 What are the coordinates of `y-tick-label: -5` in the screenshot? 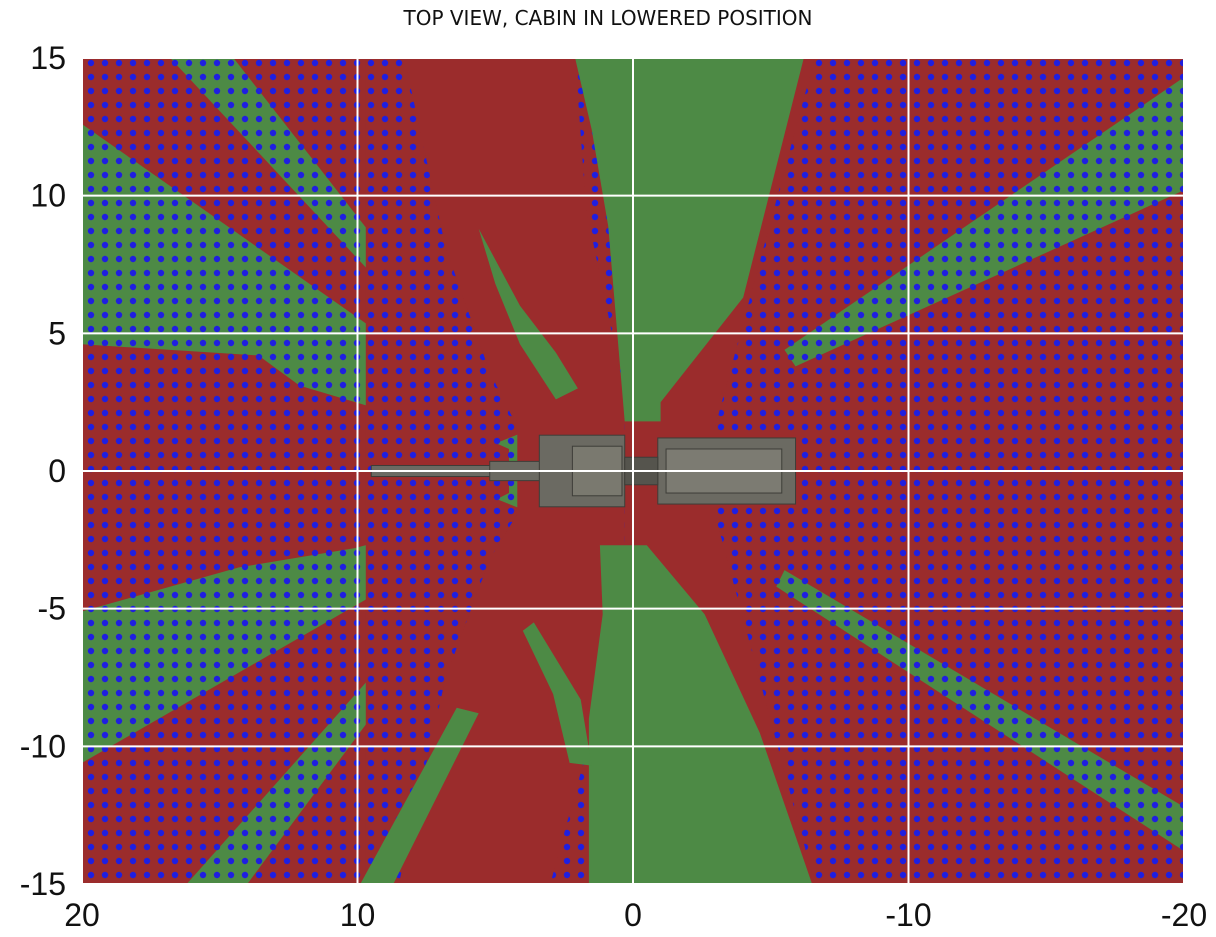 It's located at (52, 609).